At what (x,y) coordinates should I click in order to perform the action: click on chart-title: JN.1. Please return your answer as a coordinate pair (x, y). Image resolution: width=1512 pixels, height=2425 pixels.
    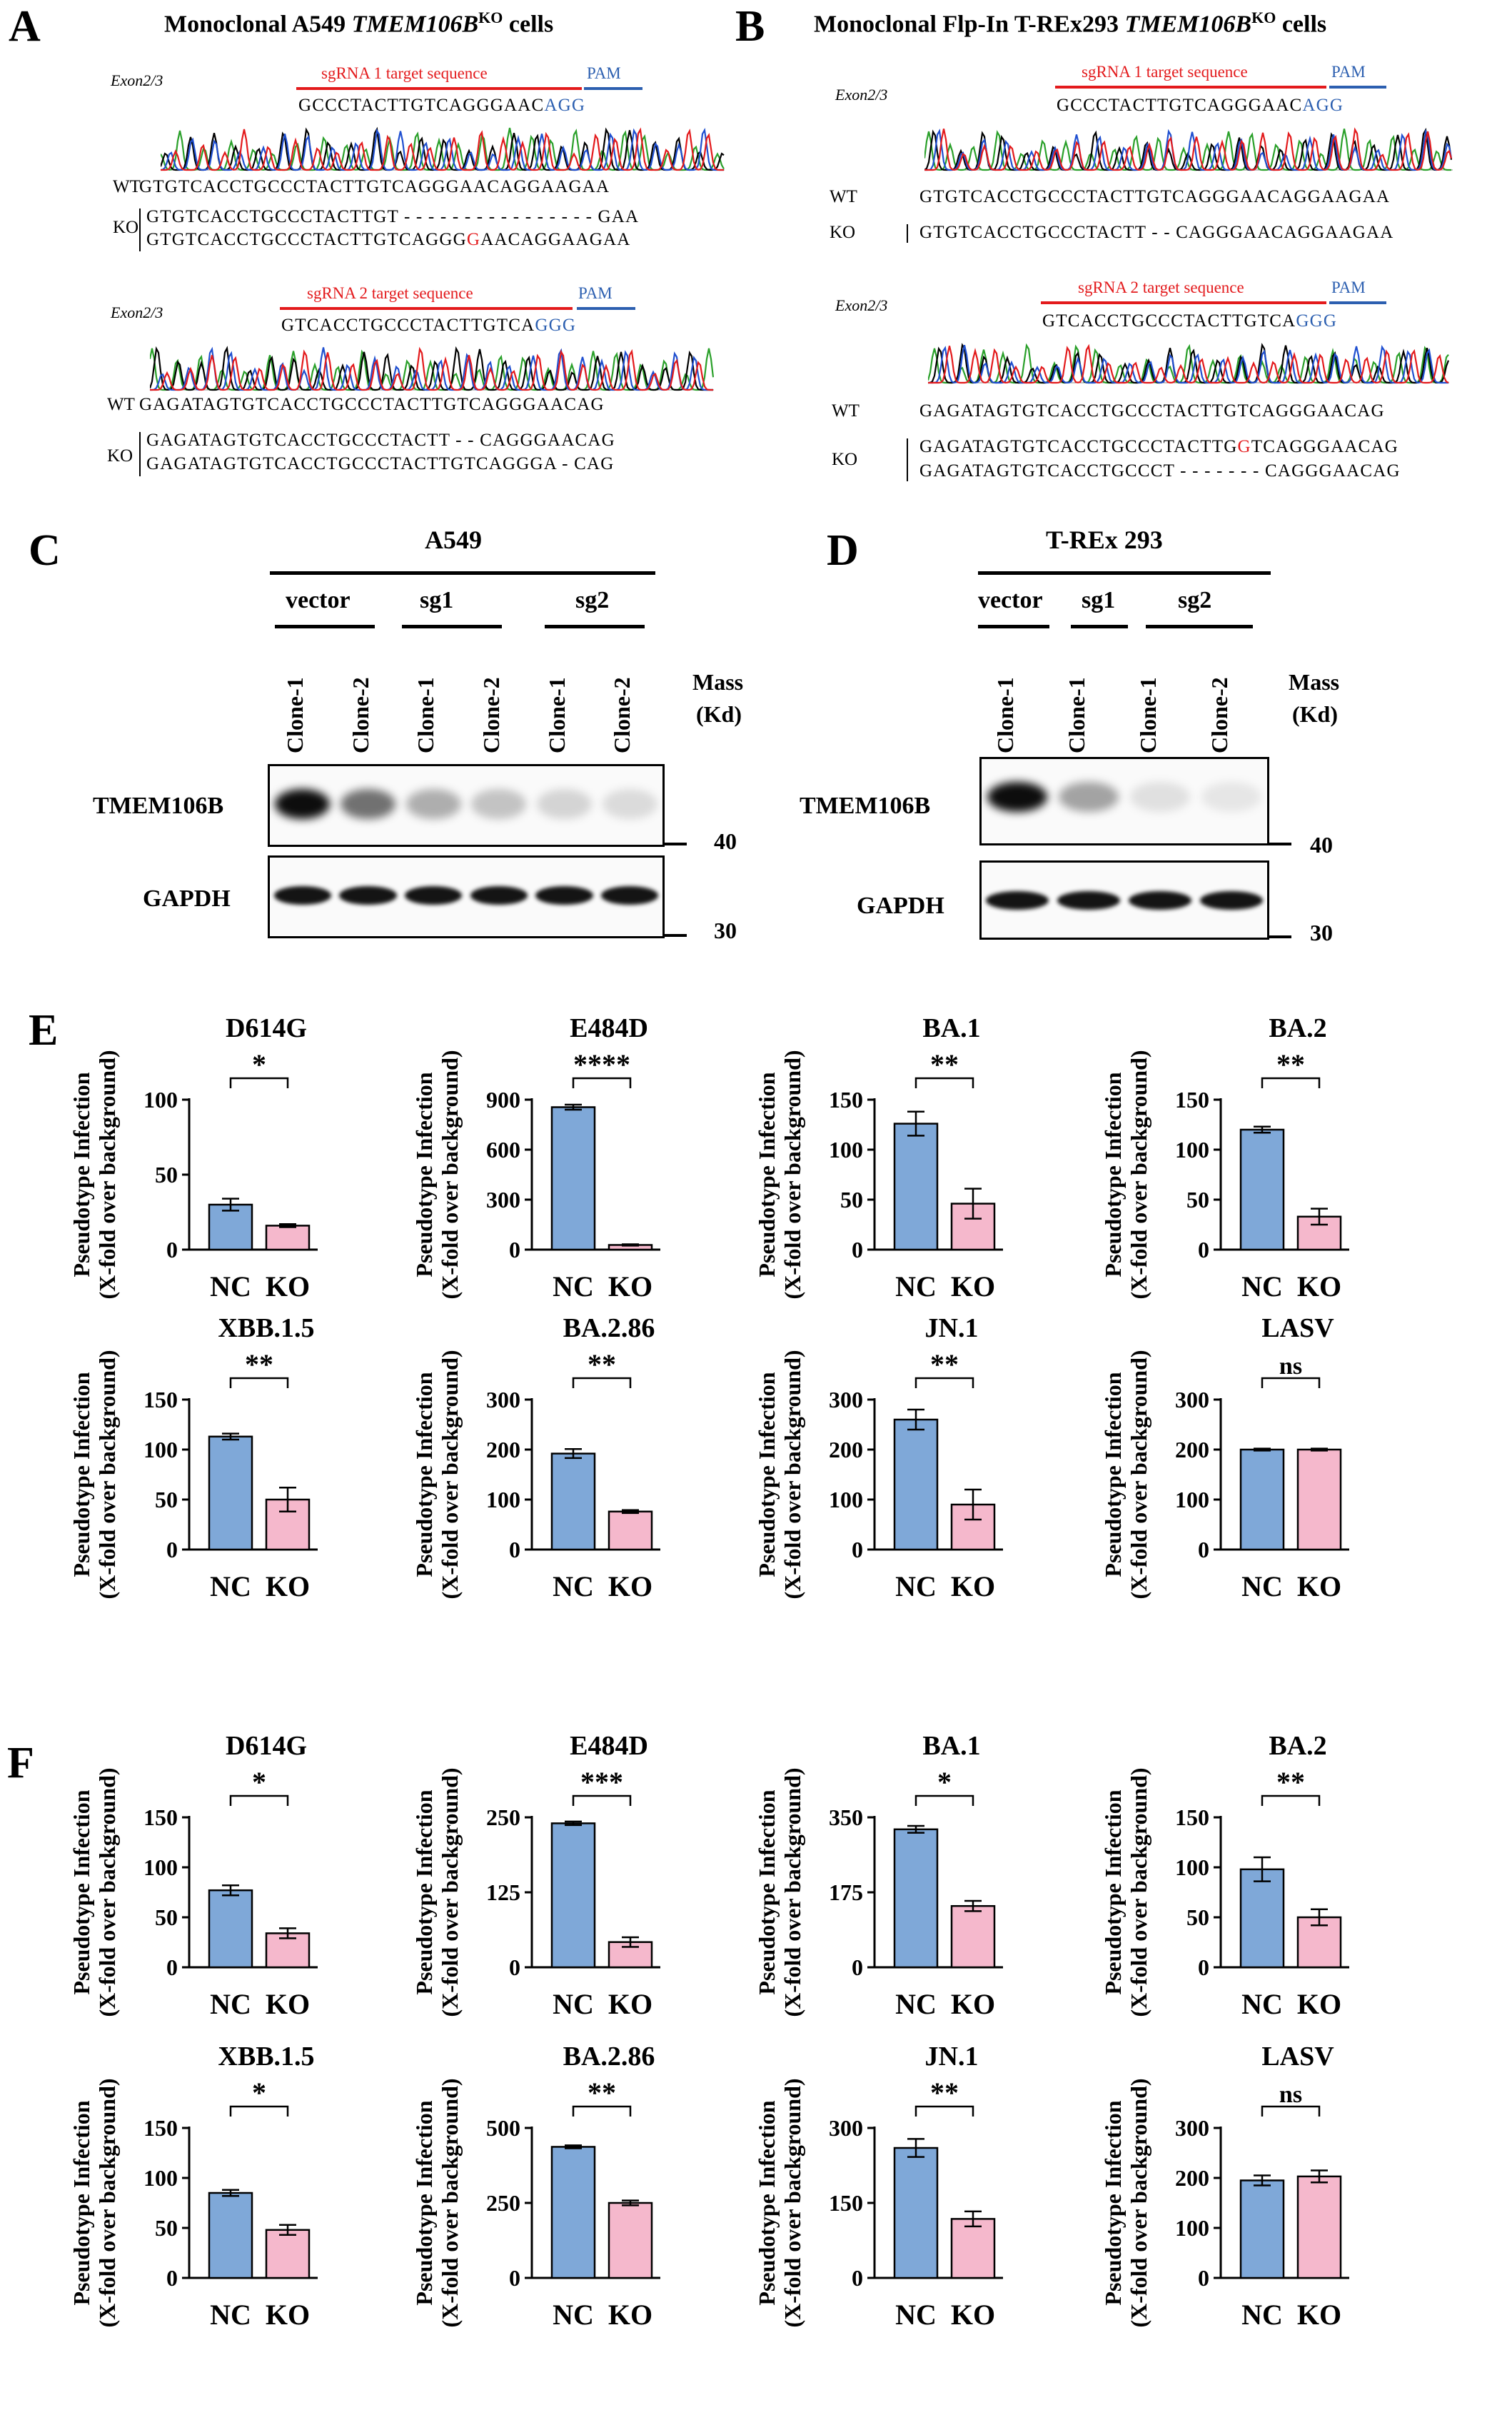
    Looking at the image, I should click on (952, 1328).